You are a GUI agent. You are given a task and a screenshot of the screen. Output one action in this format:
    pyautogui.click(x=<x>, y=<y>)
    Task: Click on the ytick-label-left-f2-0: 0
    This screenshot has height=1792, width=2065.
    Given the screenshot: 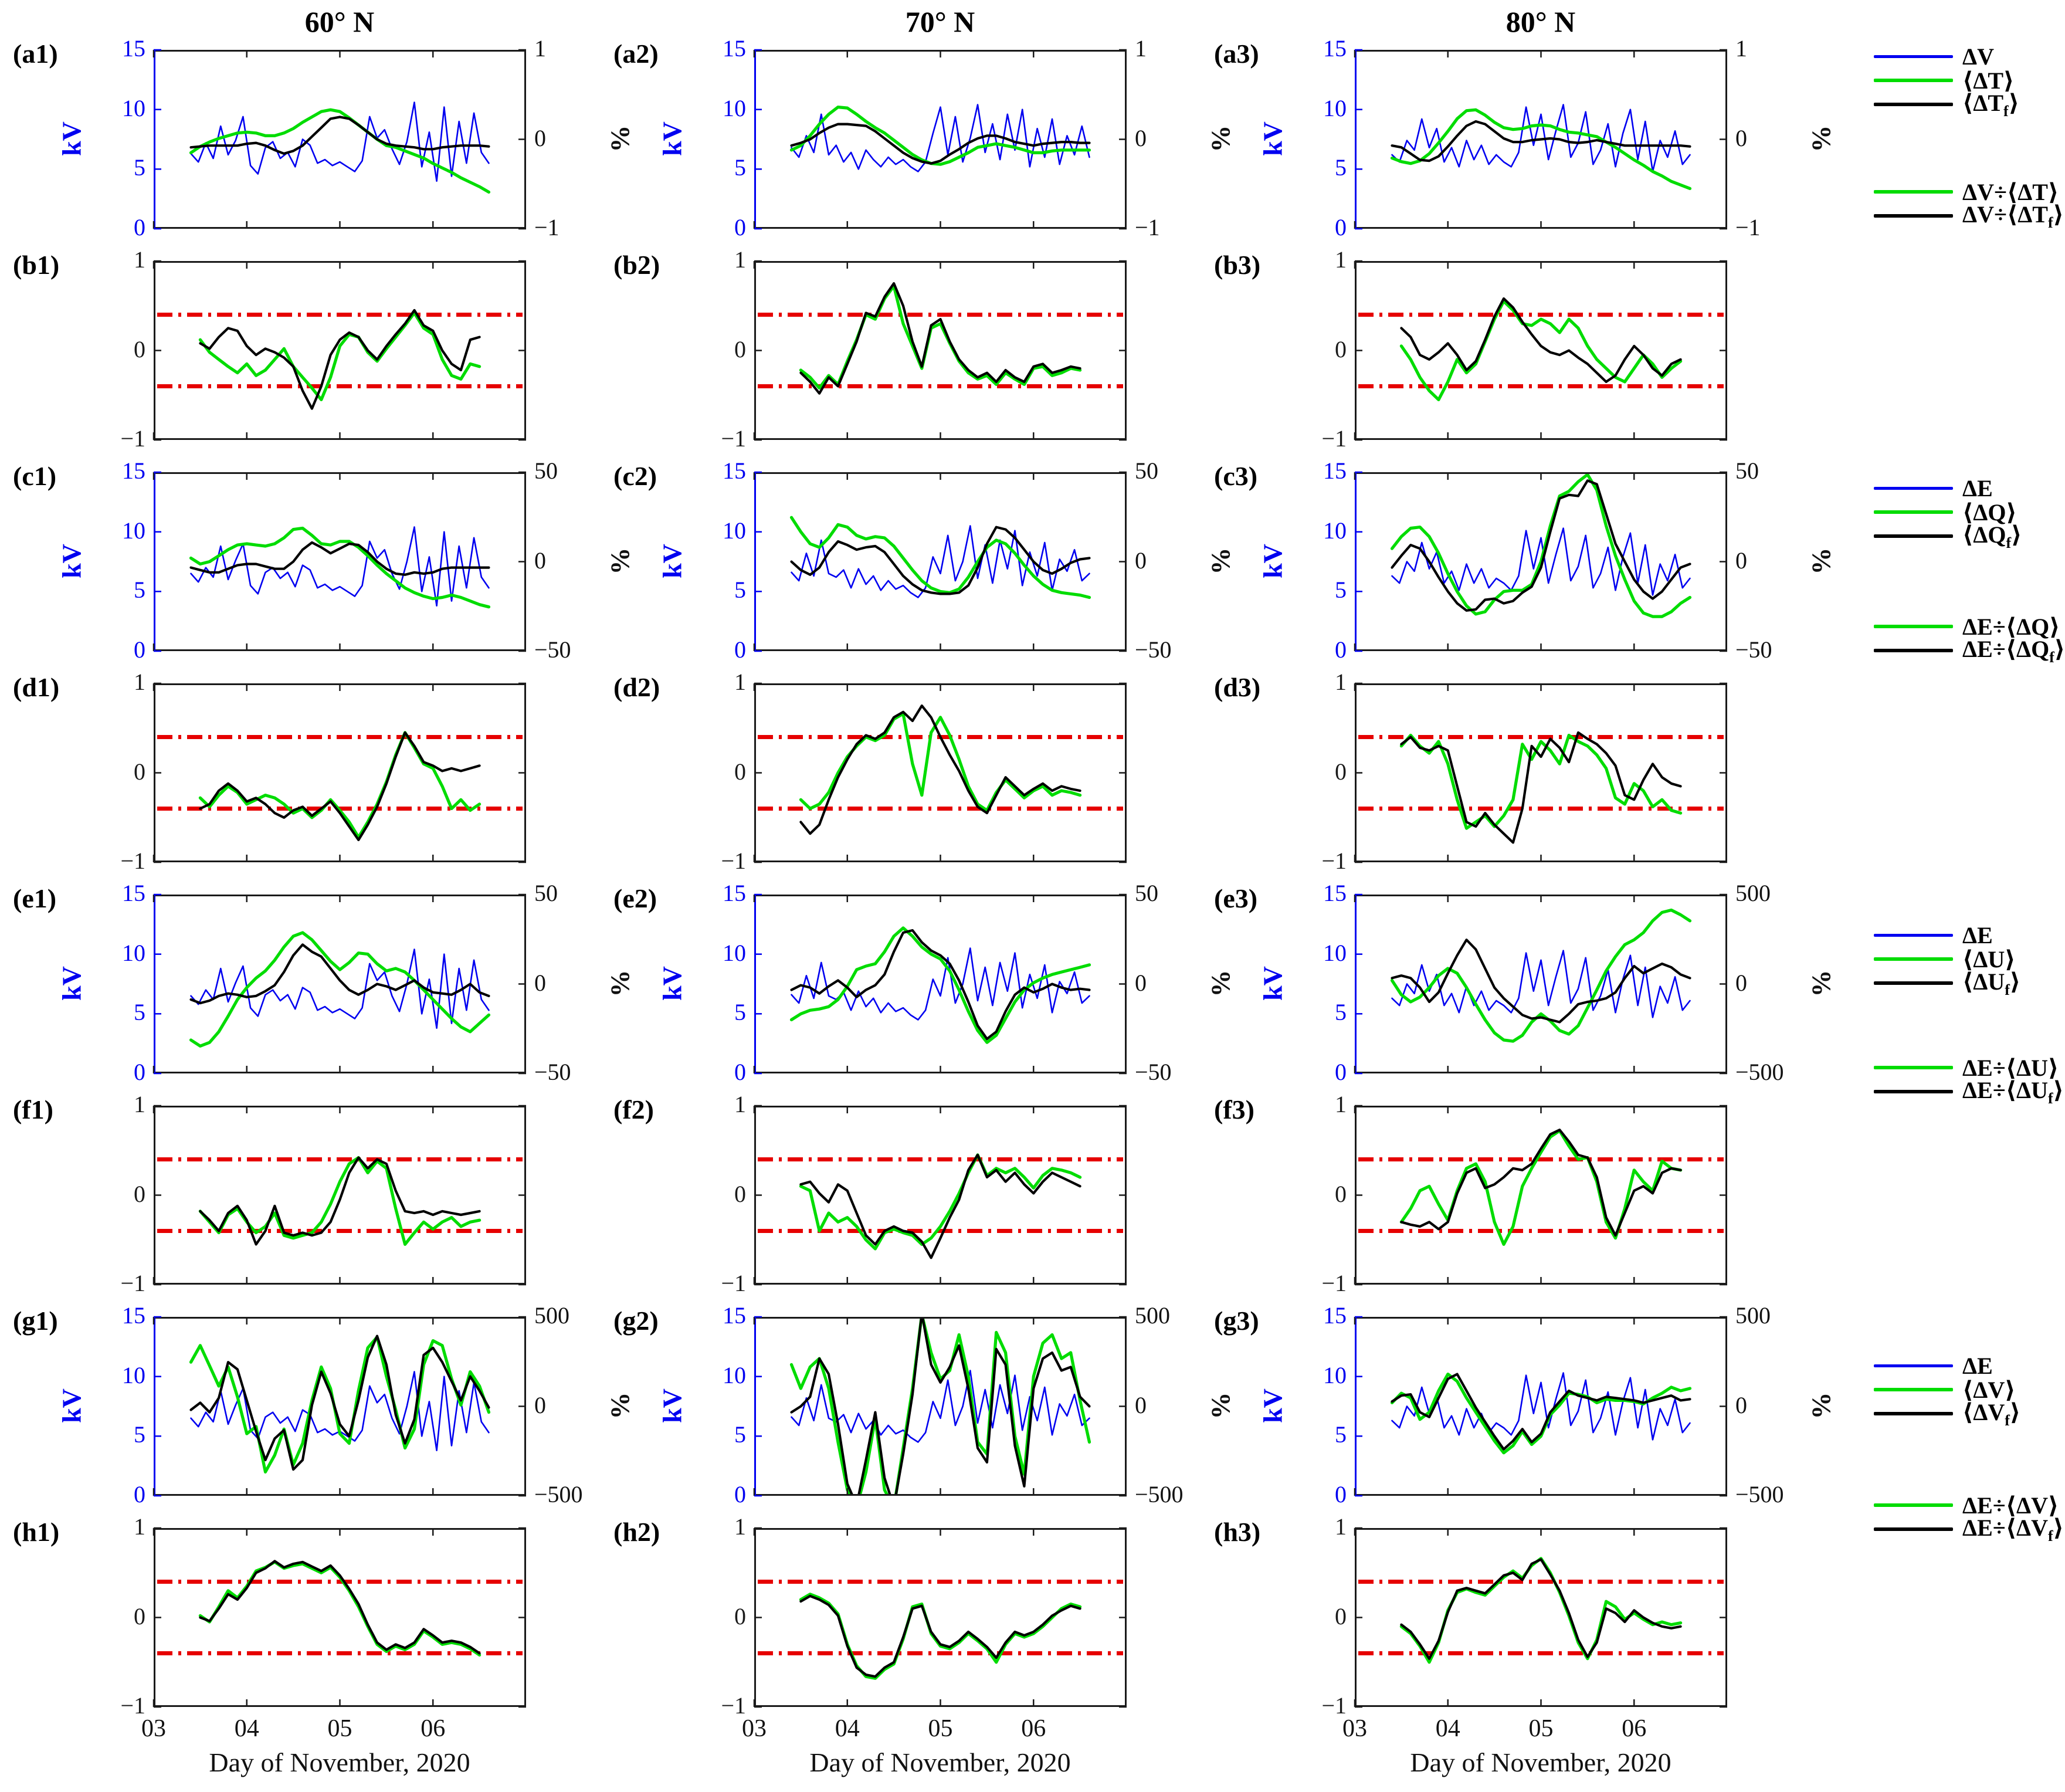 What is the action you would take?
    pyautogui.click(x=740, y=1193)
    